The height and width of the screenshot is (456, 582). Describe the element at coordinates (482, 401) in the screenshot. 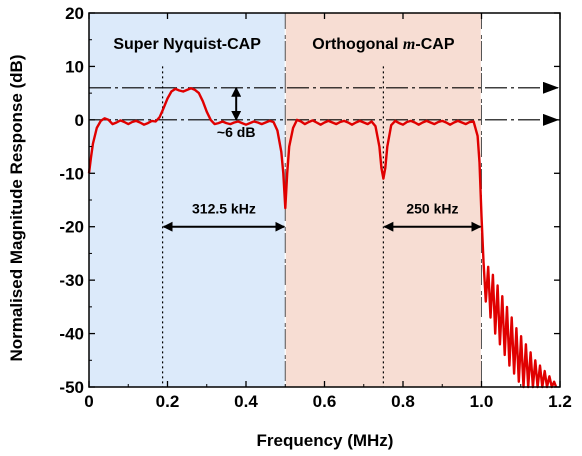

I see `x-tick-label-6: 1.0` at that location.